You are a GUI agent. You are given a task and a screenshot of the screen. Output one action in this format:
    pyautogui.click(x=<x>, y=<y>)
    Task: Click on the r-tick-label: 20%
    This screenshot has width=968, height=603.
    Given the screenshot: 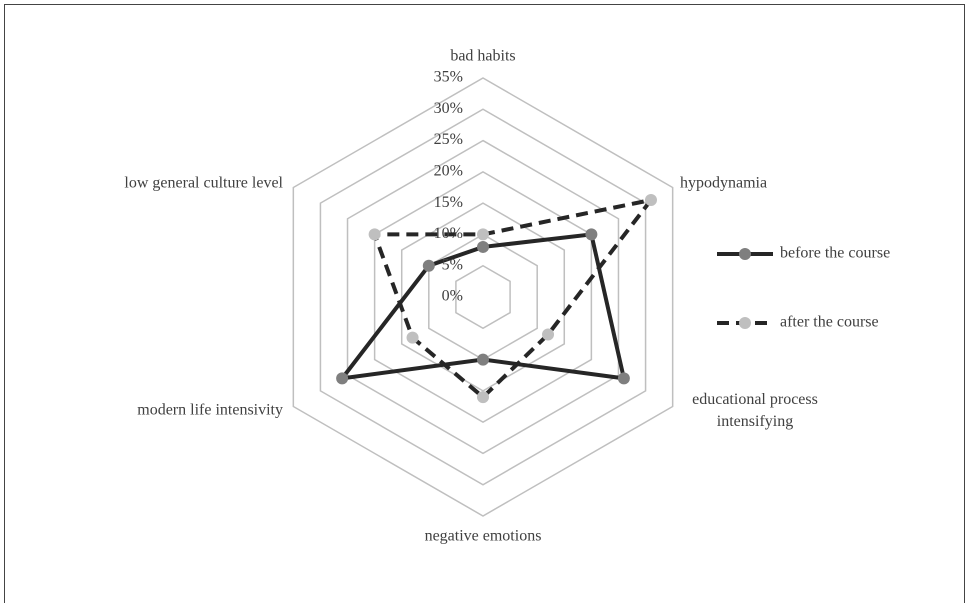 What is the action you would take?
    pyautogui.click(x=448, y=171)
    